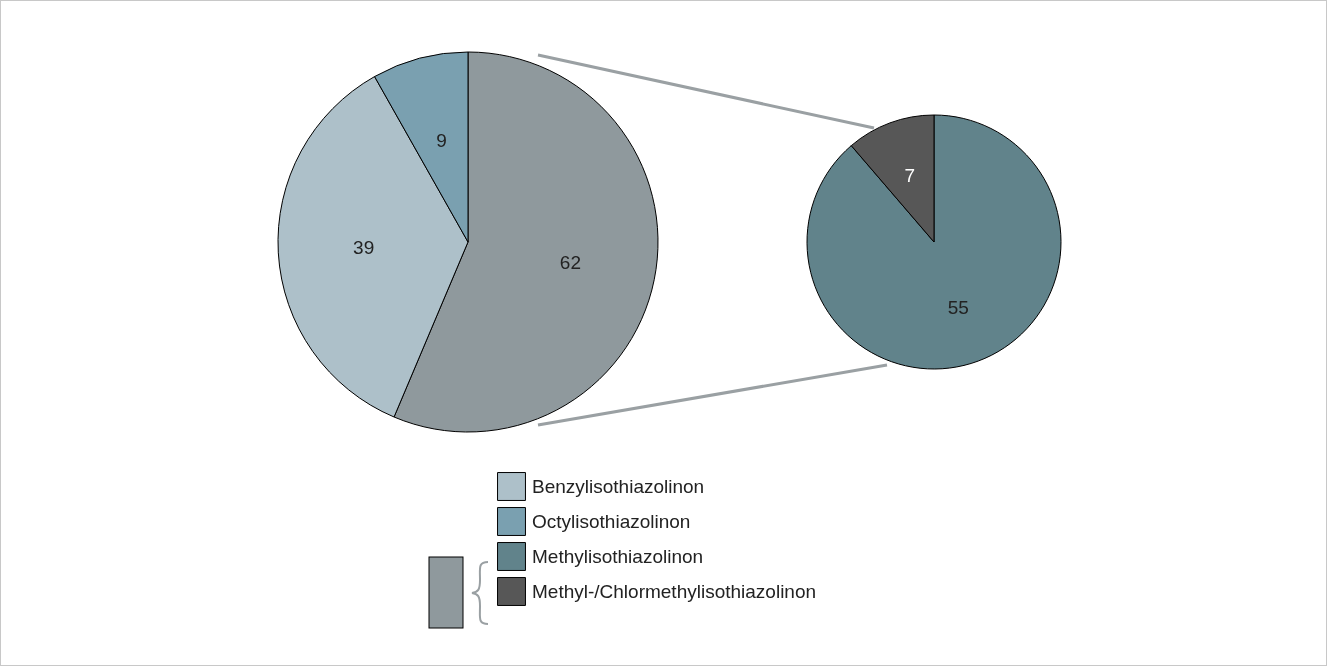 The height and width of the screenshot is (666, 1327). I want to click on data-label: 62, so click(570, 262).